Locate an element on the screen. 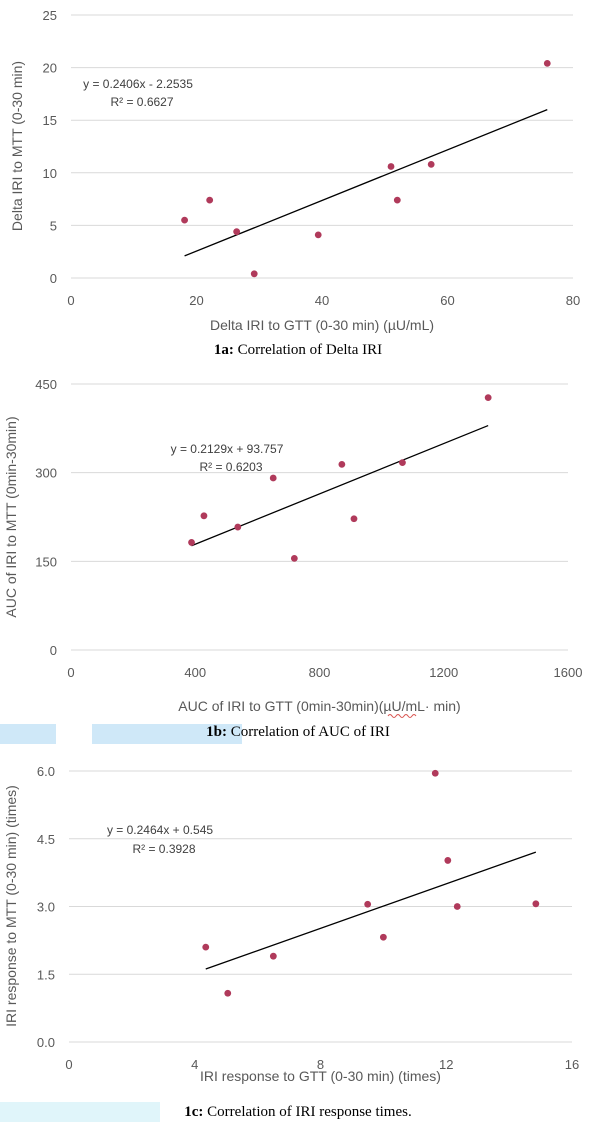 This screenshot has width=596, height=1127. chart-2-x-tick-label: 800 is located at coordinates (320, 672).